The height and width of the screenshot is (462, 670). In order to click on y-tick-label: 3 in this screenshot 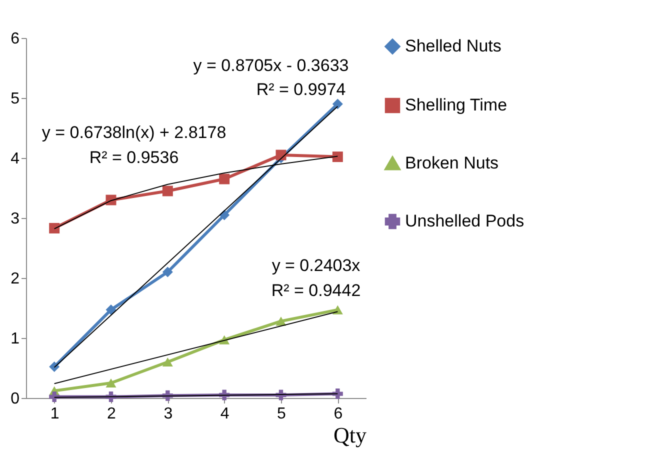, I will do `click(15, 219)`.